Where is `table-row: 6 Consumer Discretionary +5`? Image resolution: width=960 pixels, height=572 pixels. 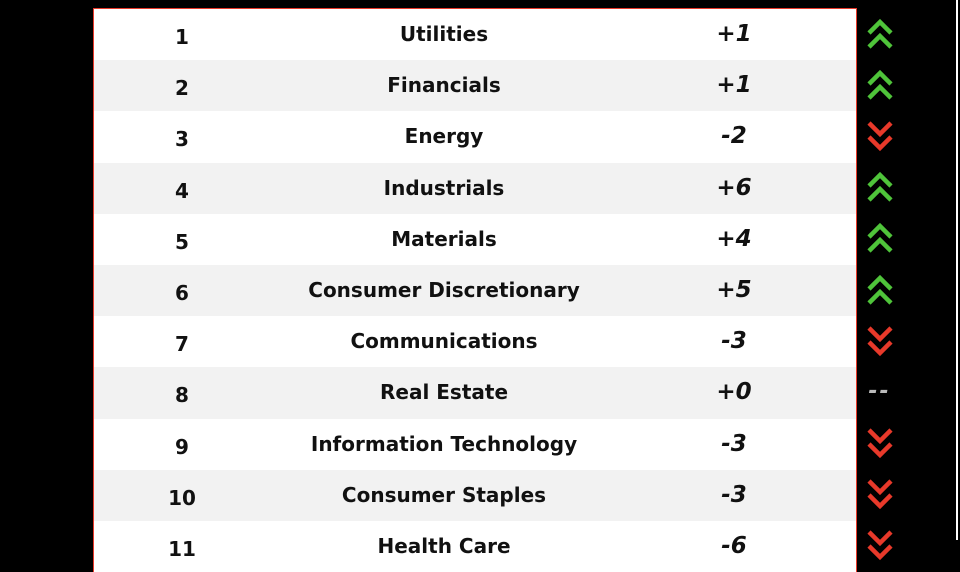
table-row: 6 Consumer Discretionary +5 is located at coordinates (475, 290).